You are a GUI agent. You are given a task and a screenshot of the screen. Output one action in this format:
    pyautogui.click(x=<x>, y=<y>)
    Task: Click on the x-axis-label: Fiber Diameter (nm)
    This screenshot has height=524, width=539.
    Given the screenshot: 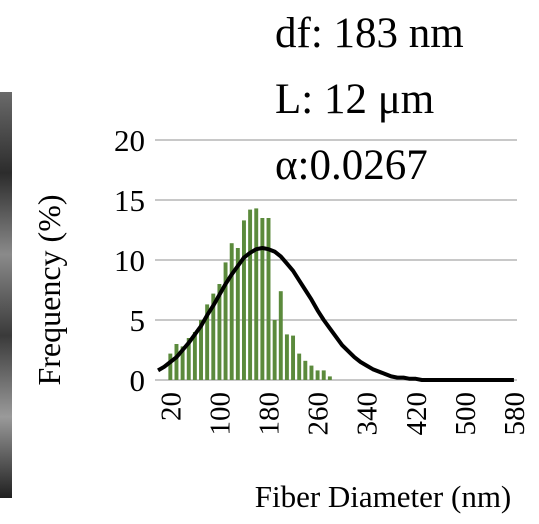 What is the action you would take?
    pyautogui.click(x=383, y=496)
    